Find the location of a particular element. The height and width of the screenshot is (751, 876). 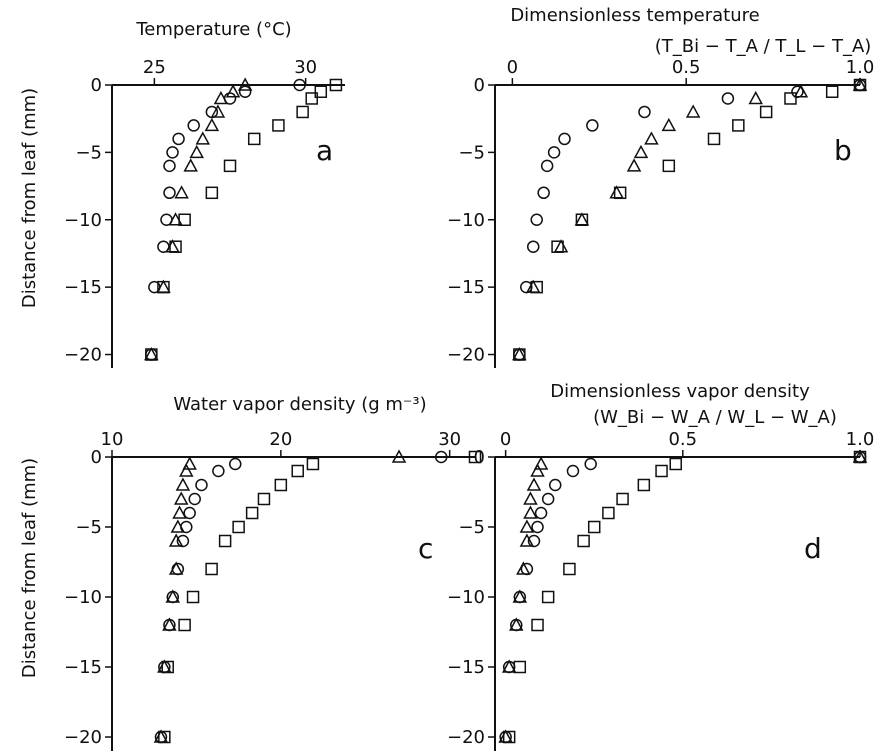

panel-c-y-tick-label: −5 is located at coordinates (88, 527).